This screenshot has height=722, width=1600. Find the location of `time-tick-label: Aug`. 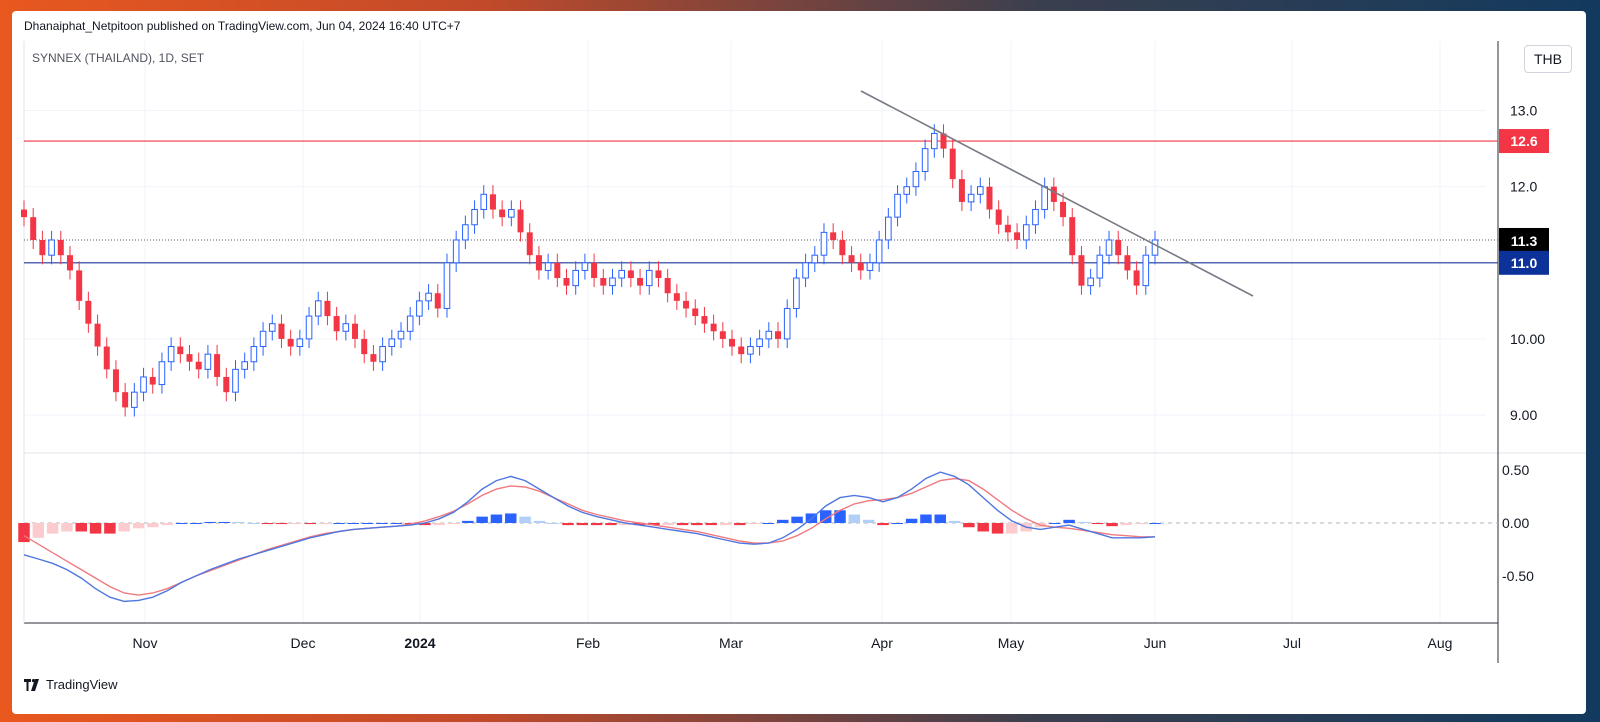

time-tick-label: Aug is located at coordinates (1440, 643).